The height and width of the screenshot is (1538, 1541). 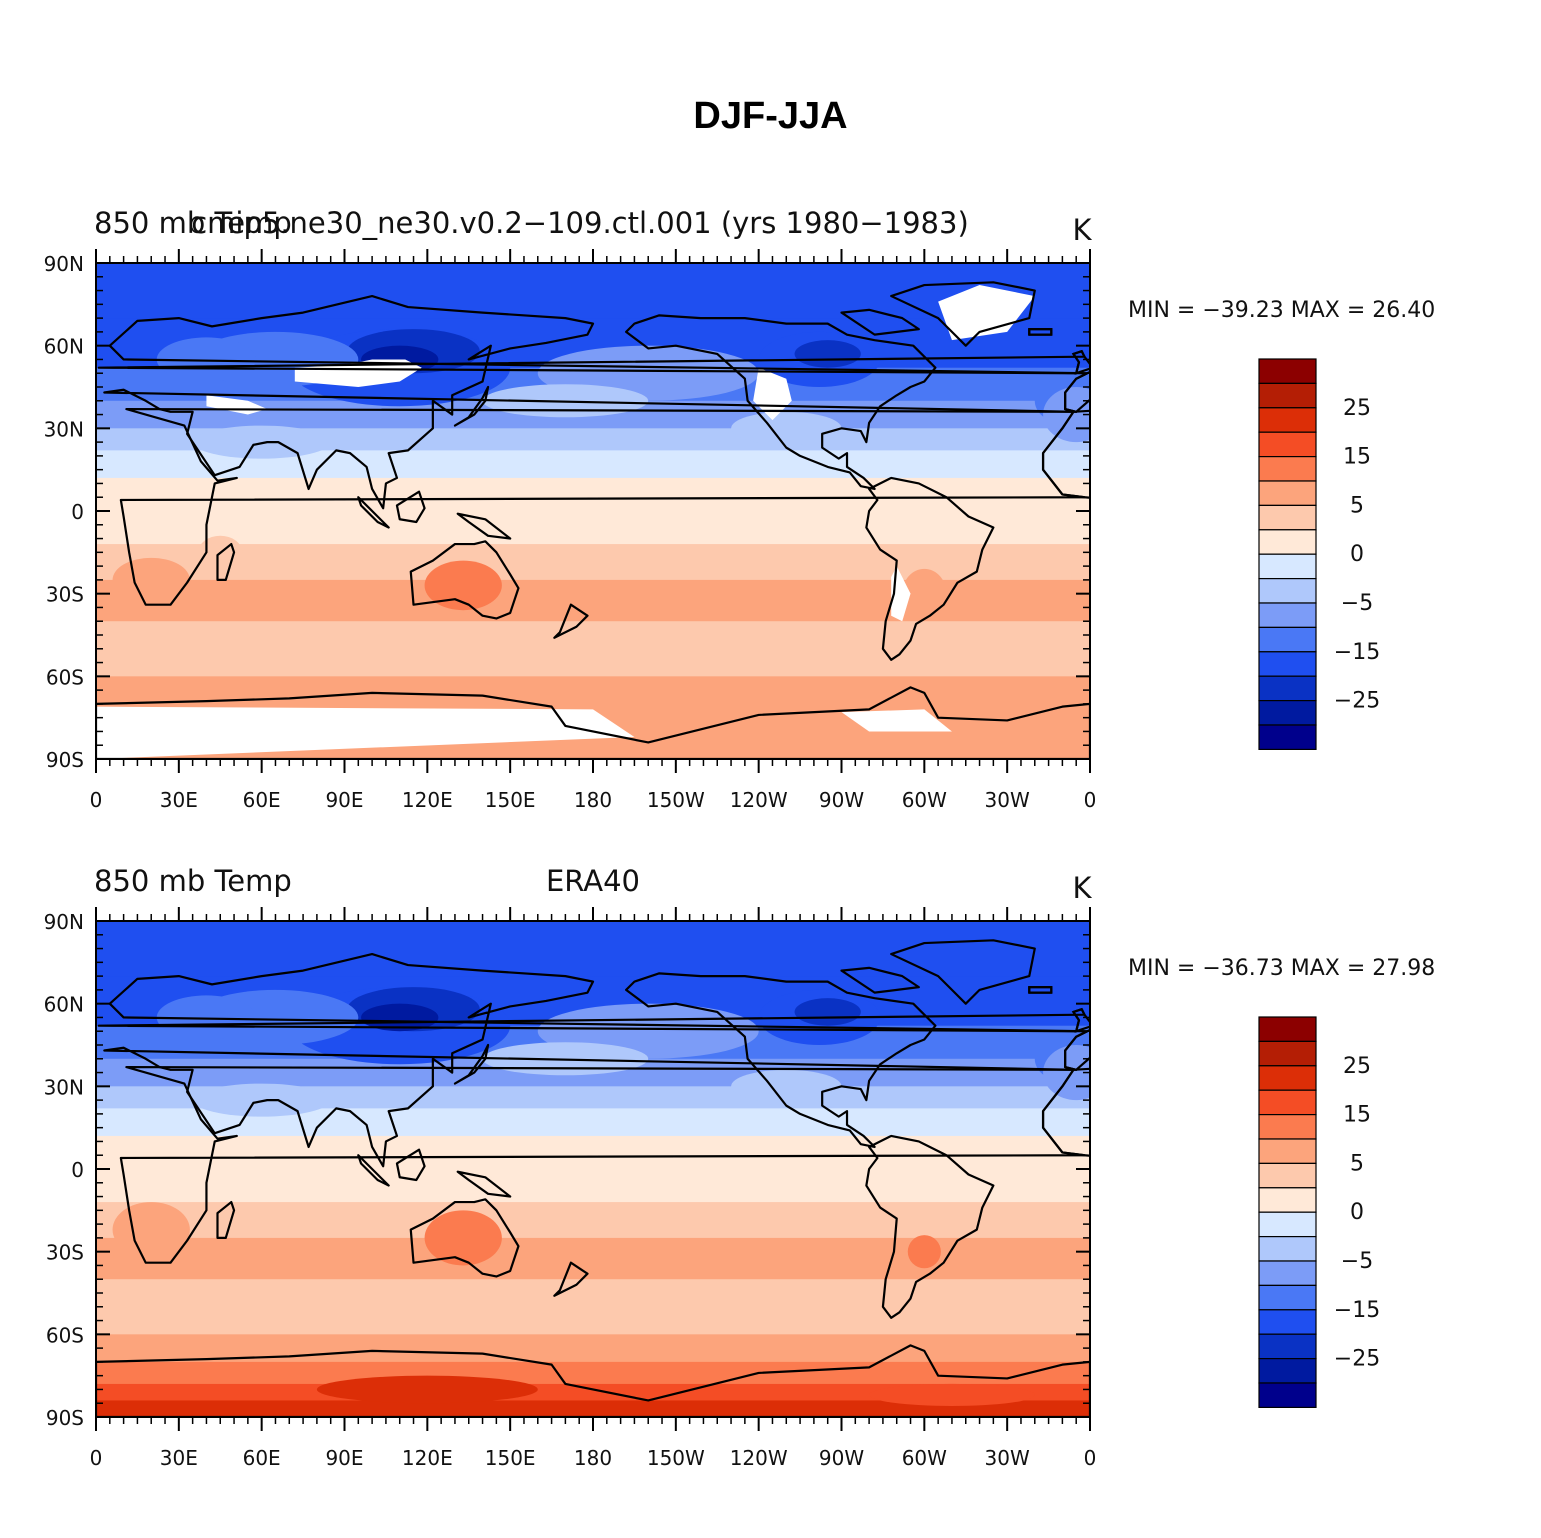 What do you see at coordinates (1357, 1261) in the screenshot?
I see `colorbar-label: −5` at bounding box center [1357, 1261].